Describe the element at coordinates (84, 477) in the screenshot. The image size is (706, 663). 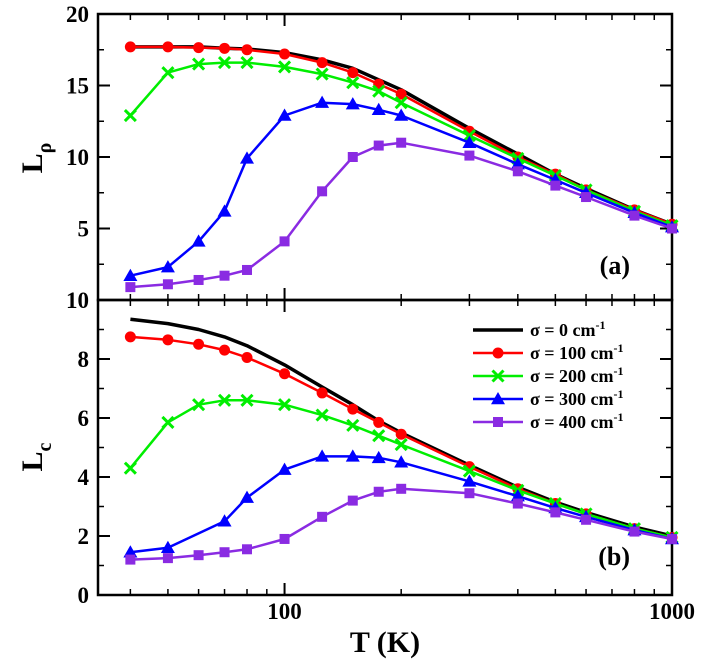
I see `y-tick-label: 4` at that location.